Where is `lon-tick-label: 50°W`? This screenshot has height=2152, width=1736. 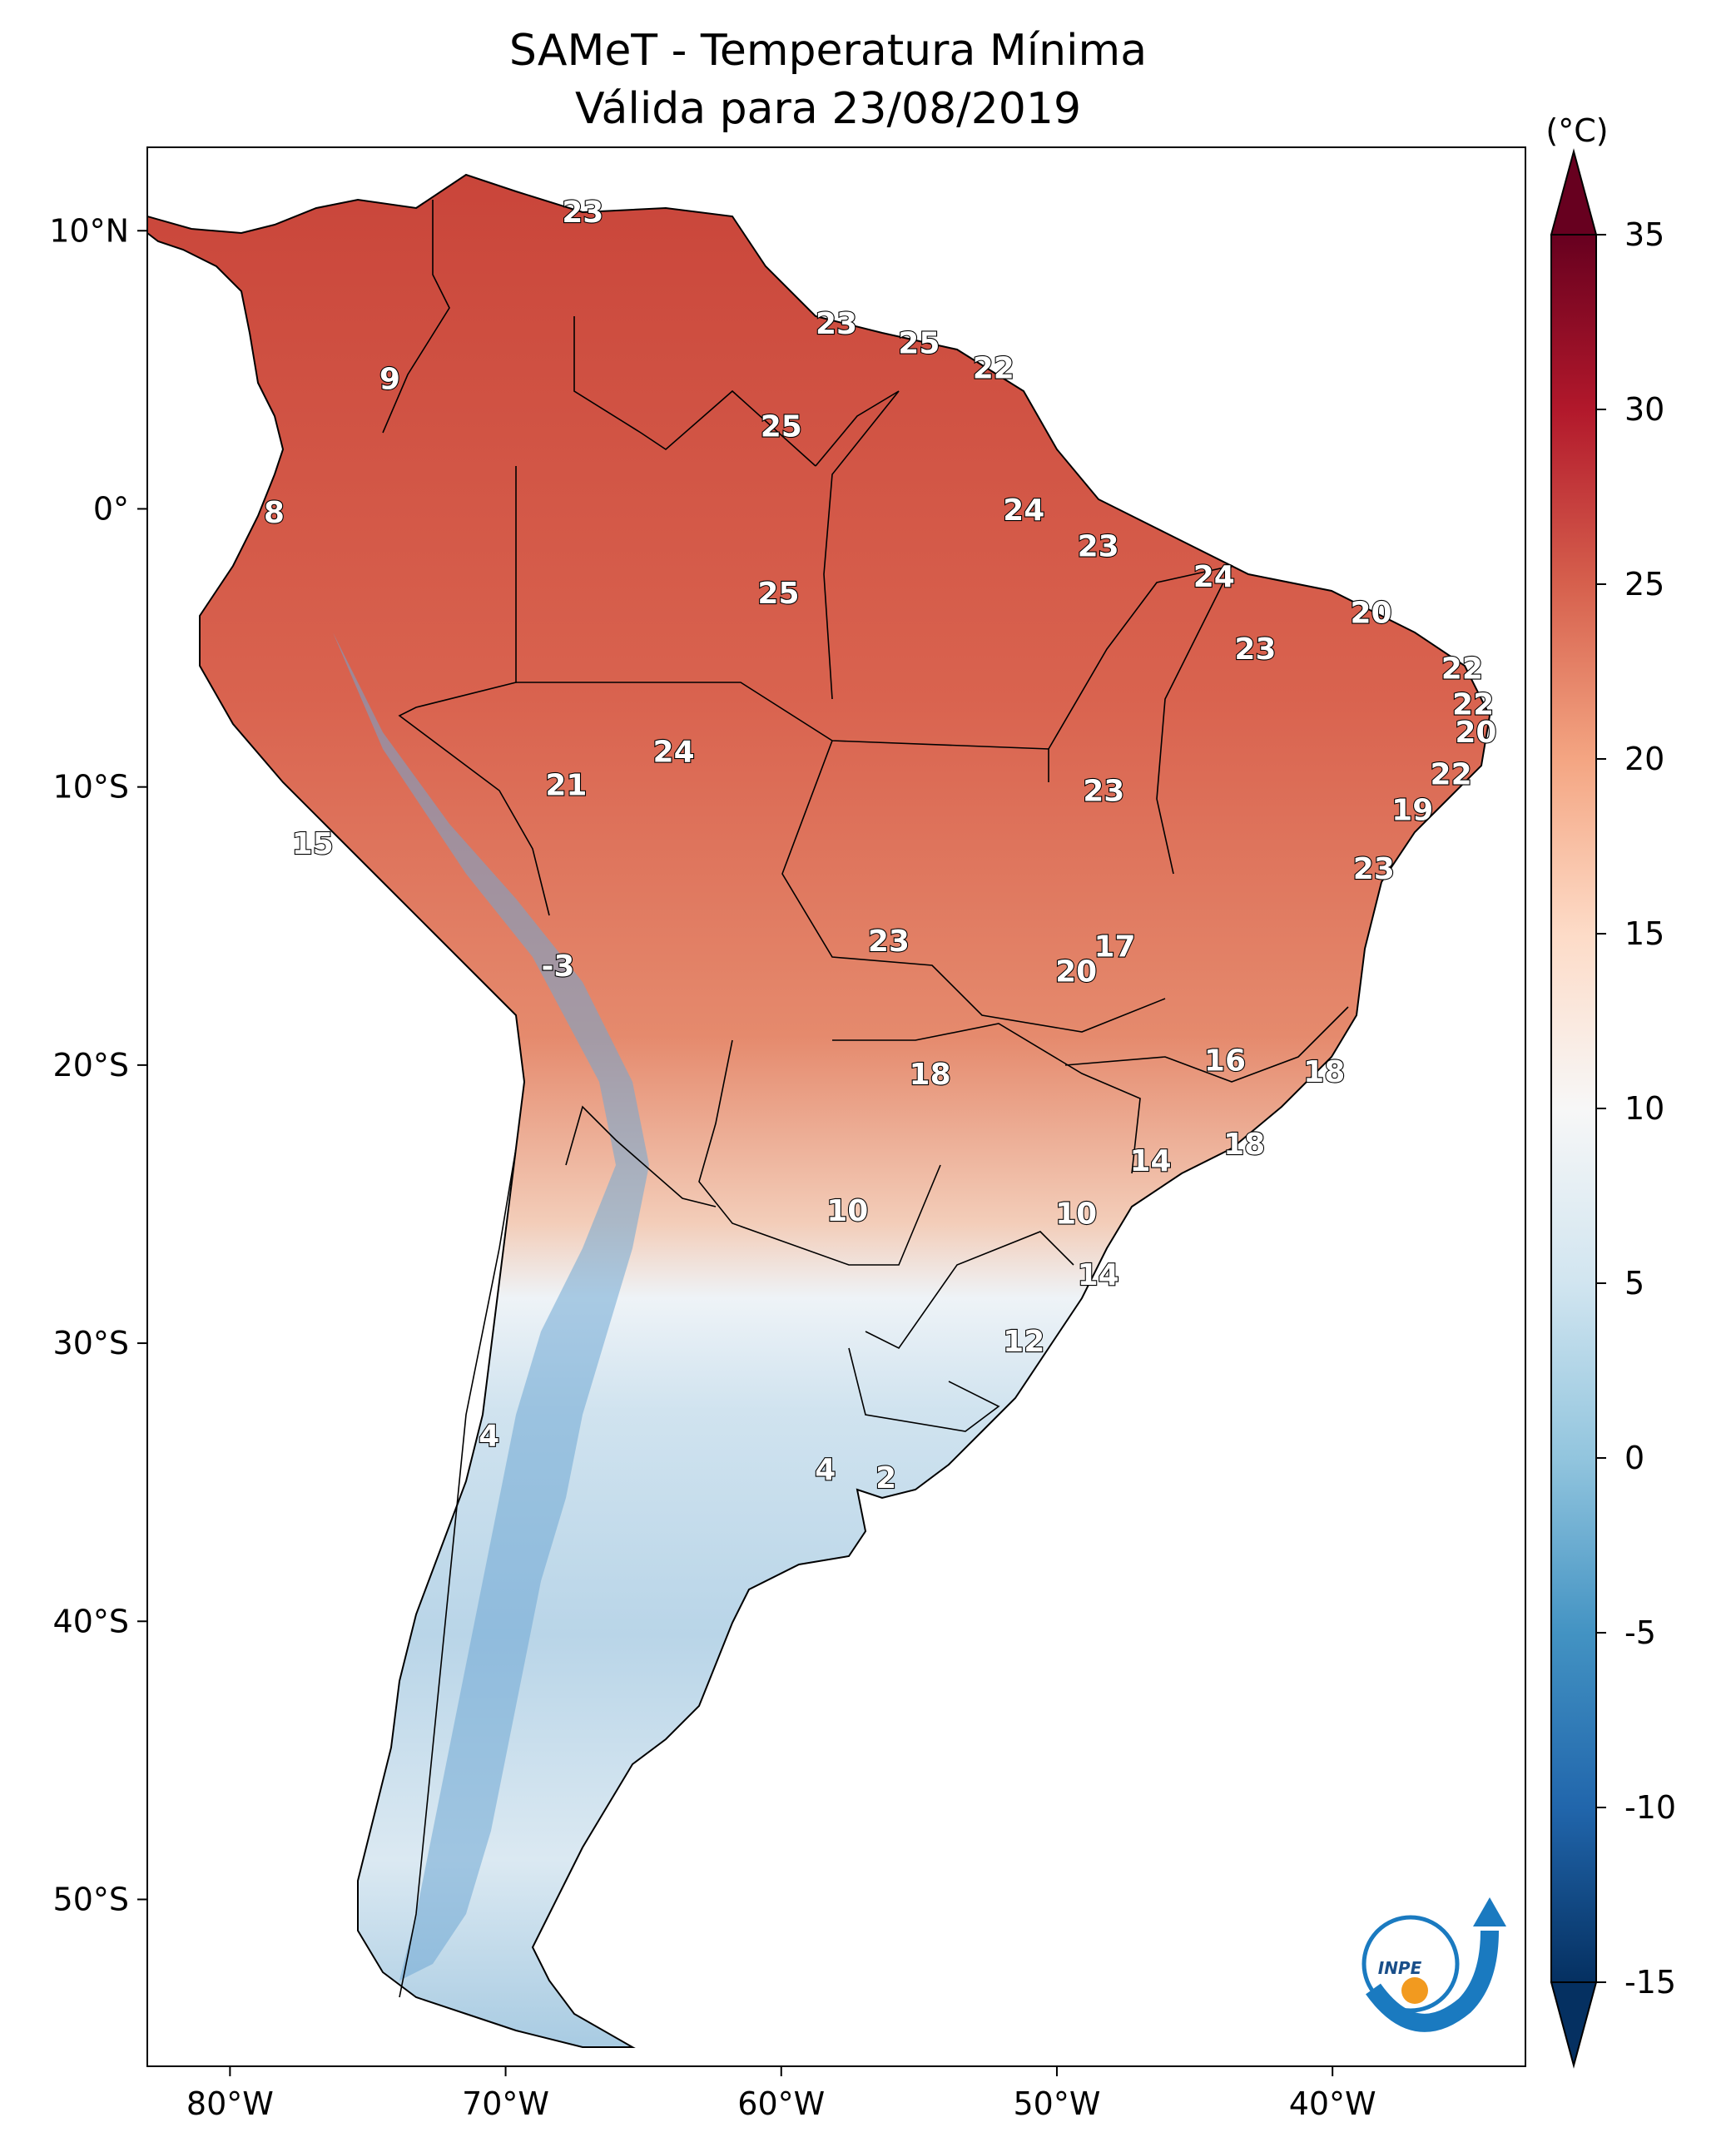 lon-tick-label: 50°W is located at coordinates (1057, 2103).